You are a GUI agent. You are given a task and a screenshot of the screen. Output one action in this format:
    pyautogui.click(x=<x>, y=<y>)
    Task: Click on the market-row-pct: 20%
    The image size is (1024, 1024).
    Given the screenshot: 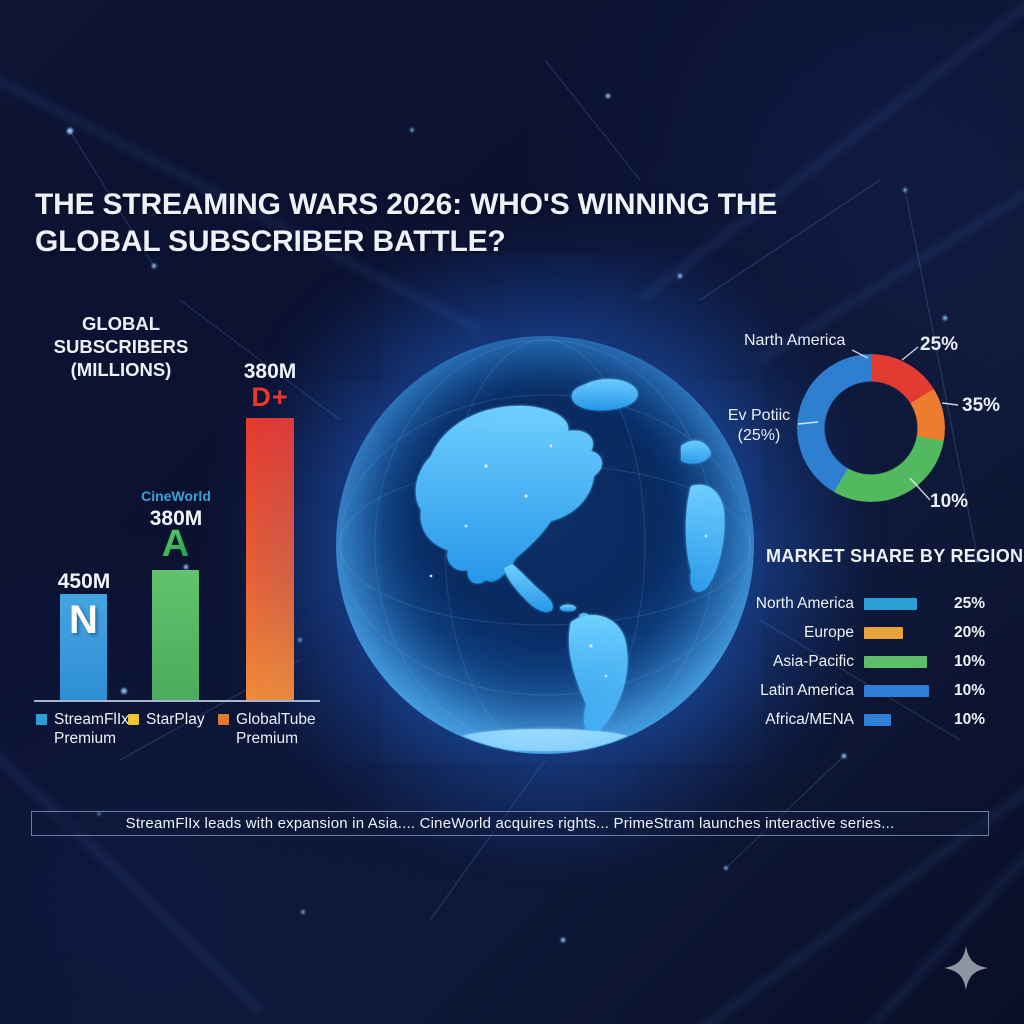 What is the action you would take?
    pyautogui.click(x=970, y=632)
    